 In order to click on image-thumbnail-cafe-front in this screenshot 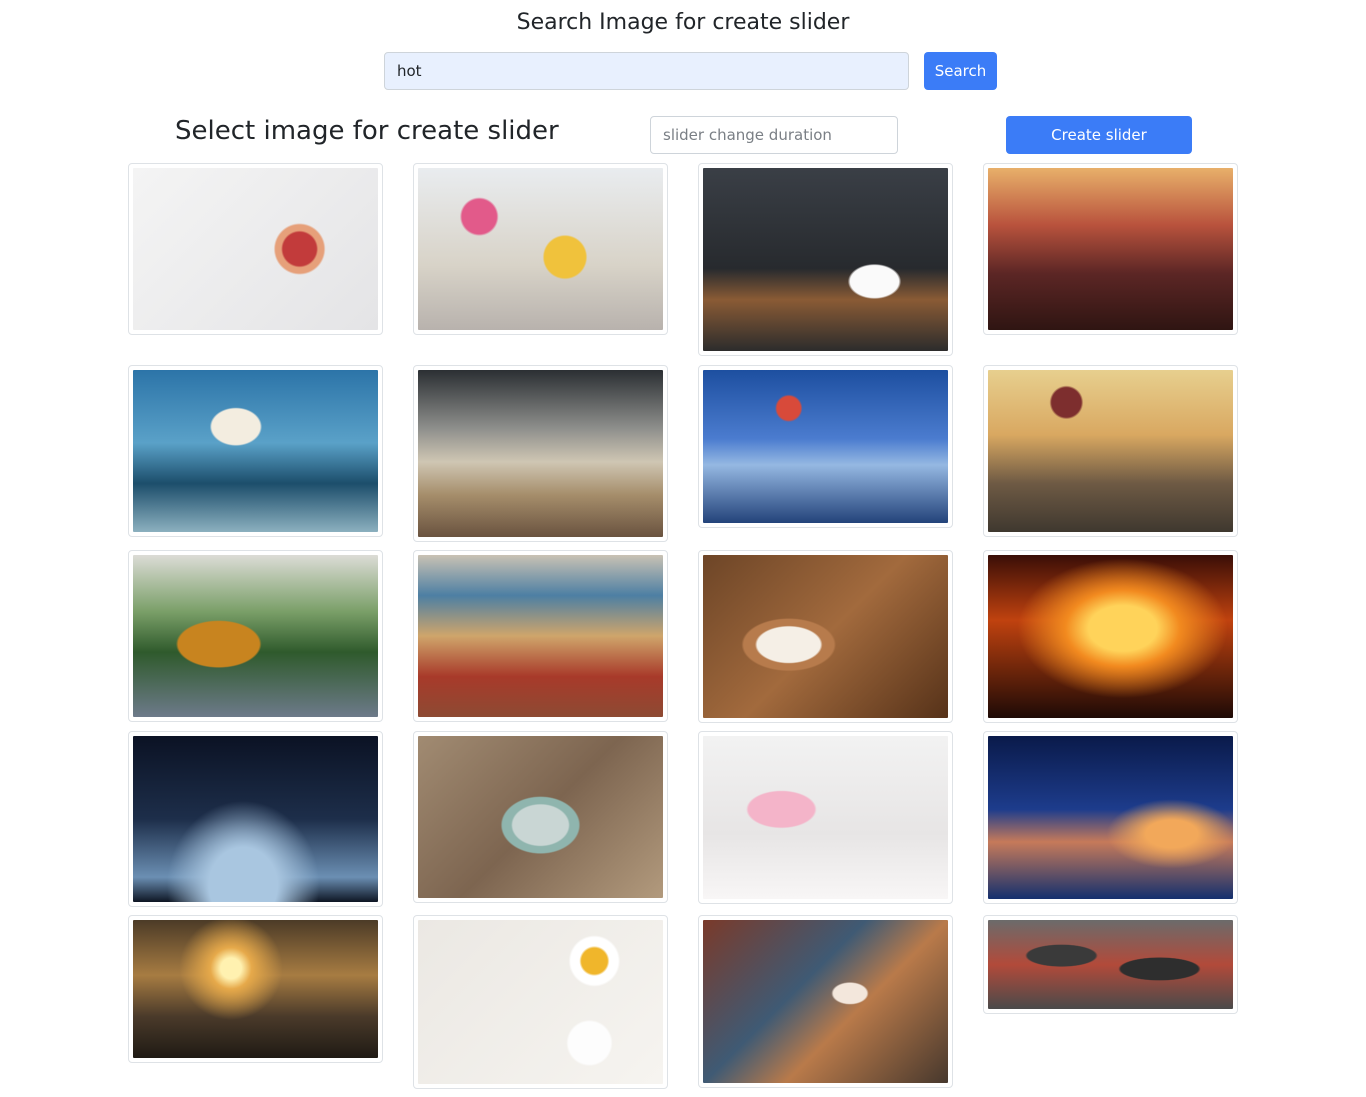, I will do `click(540, 636)`.